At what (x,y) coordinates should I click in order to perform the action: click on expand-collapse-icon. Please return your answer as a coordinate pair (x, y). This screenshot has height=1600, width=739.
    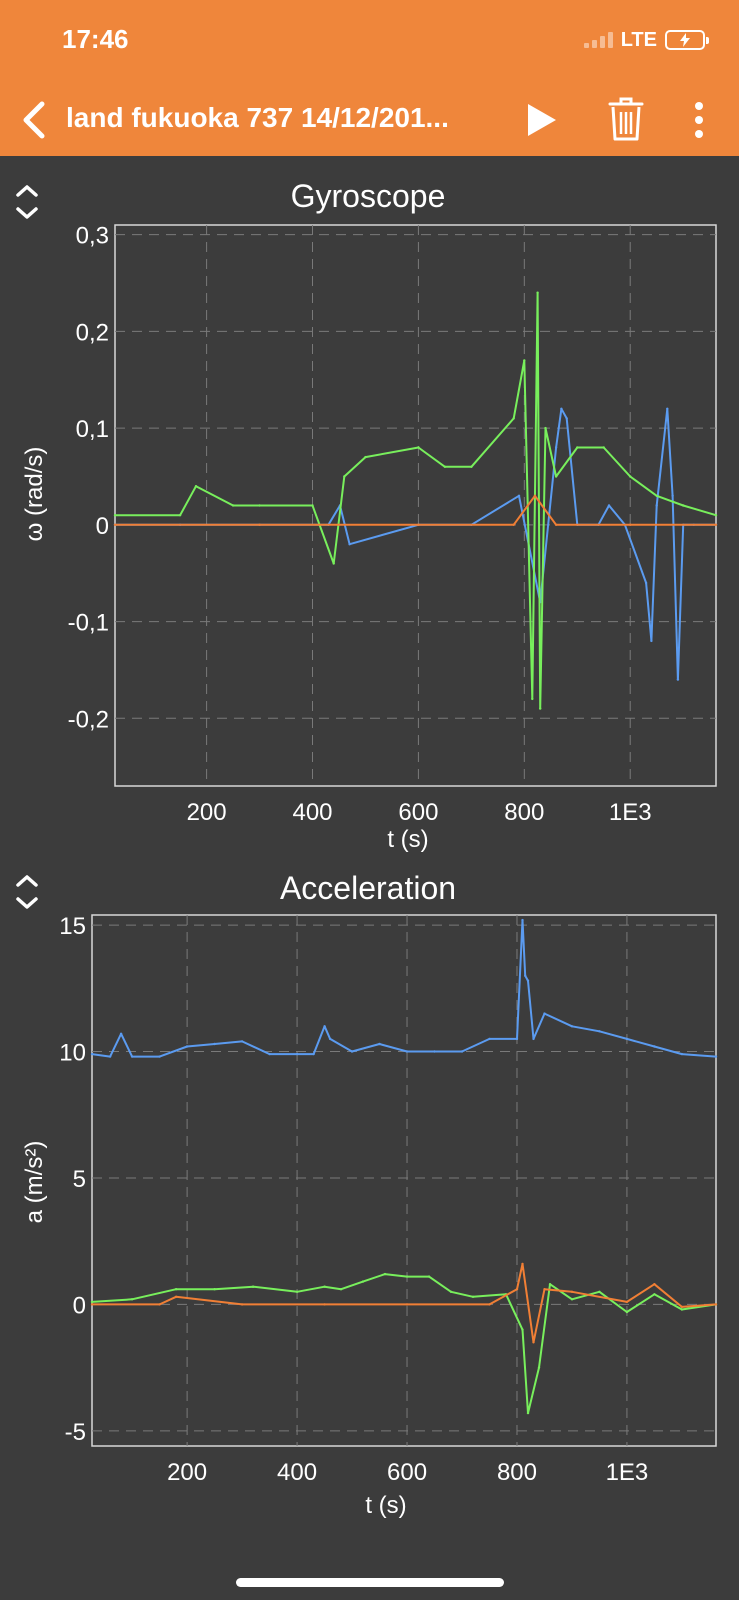
    Looking at the image, I should click on (27, 202).